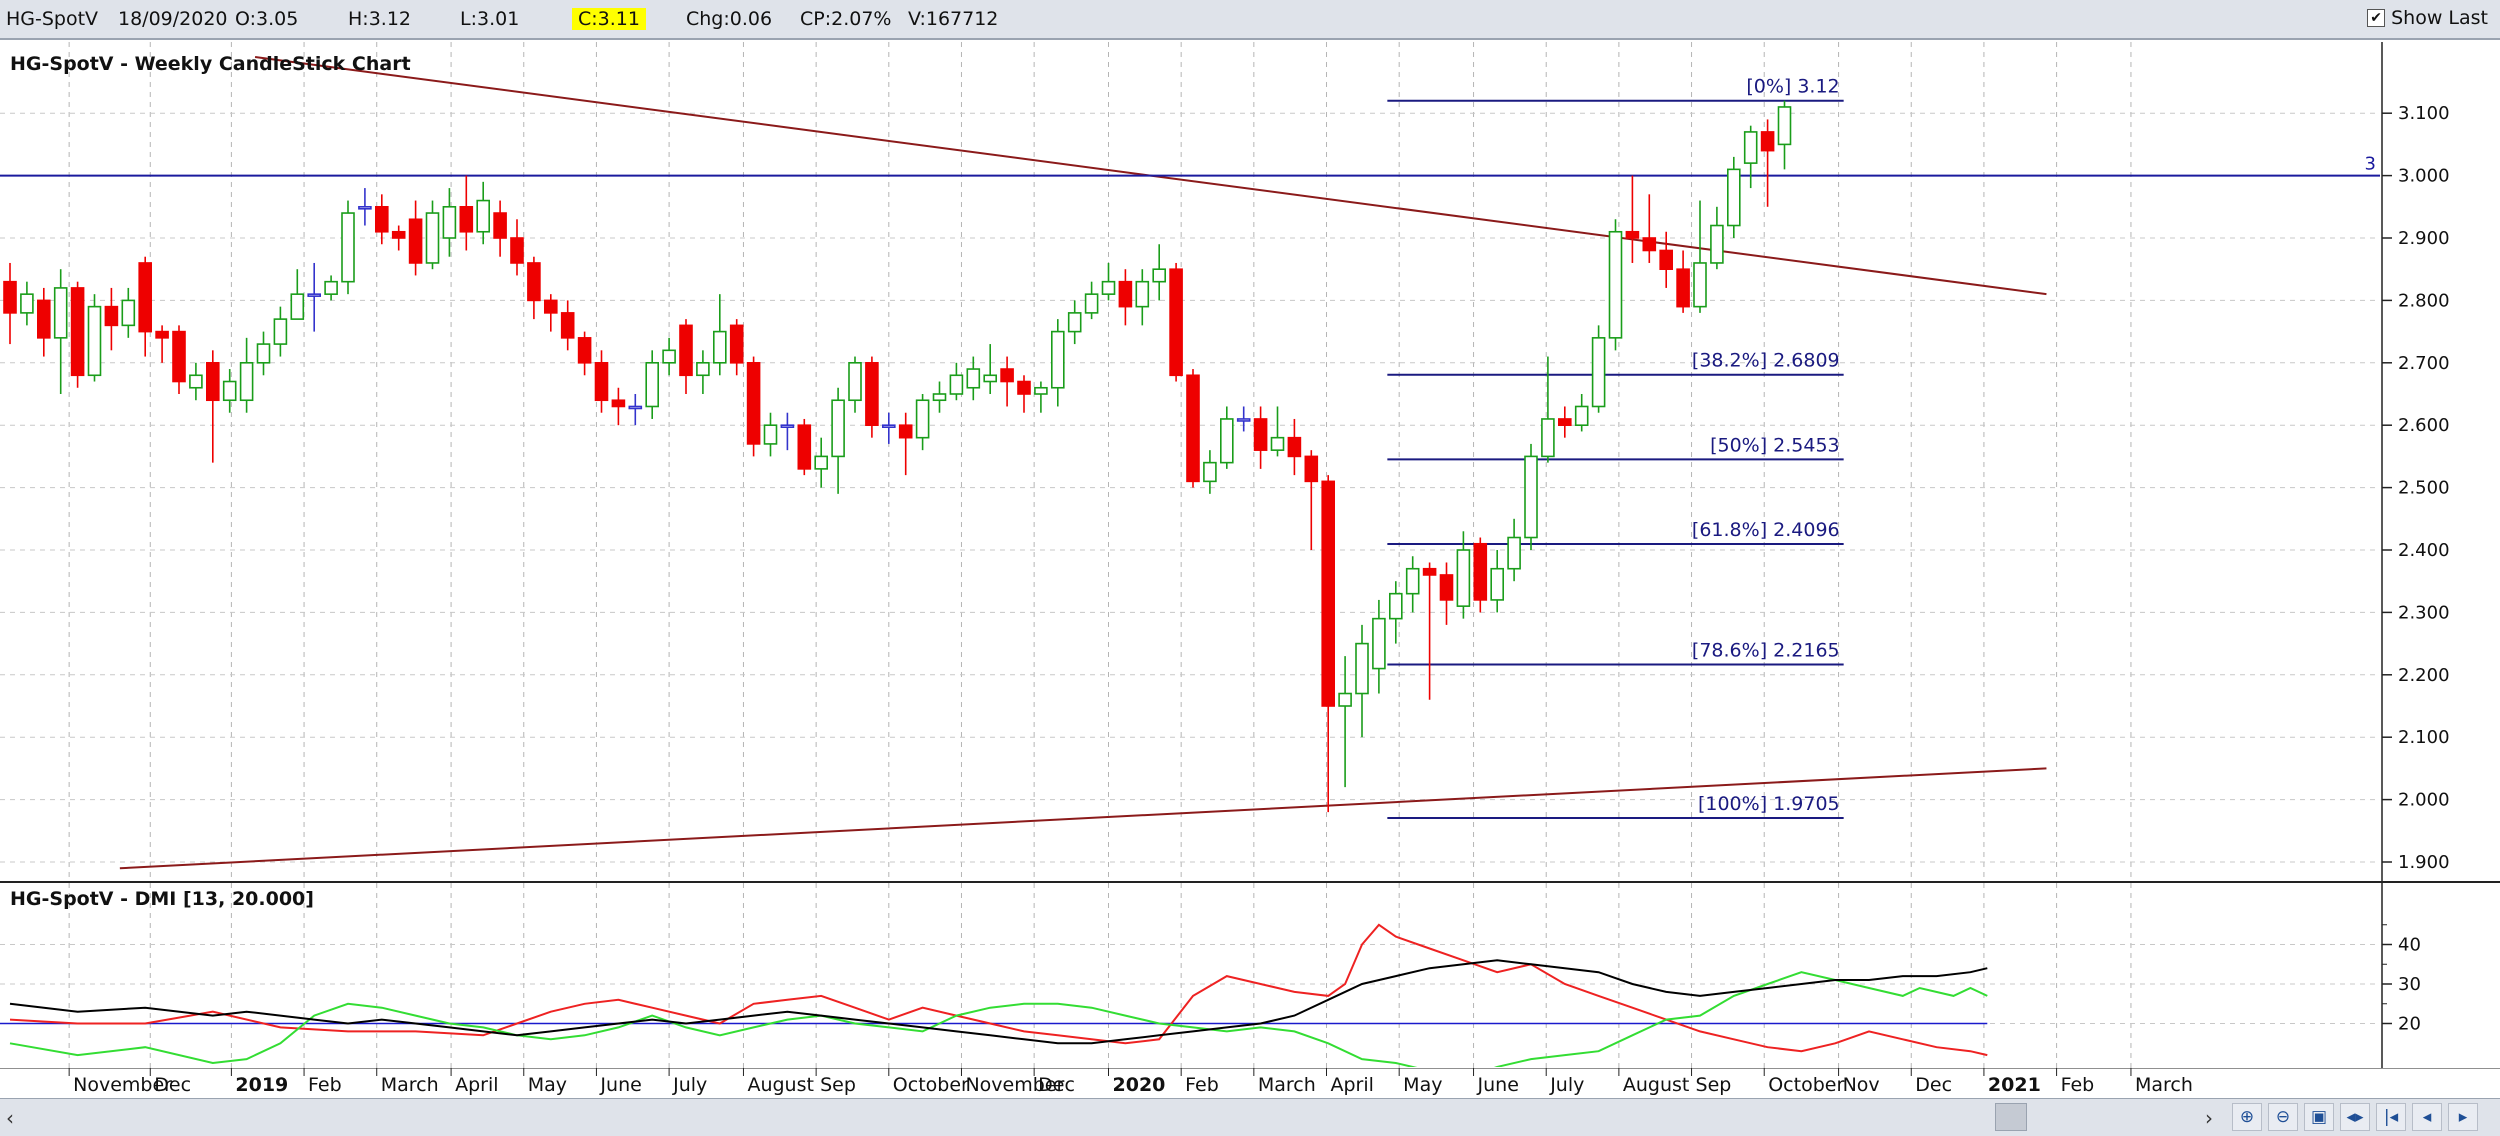 This screenshot has height=1136, width=2500. Describe the element at coordinates (1714, 1085) in the screenshot. I see `date-label: Sep` at that location.